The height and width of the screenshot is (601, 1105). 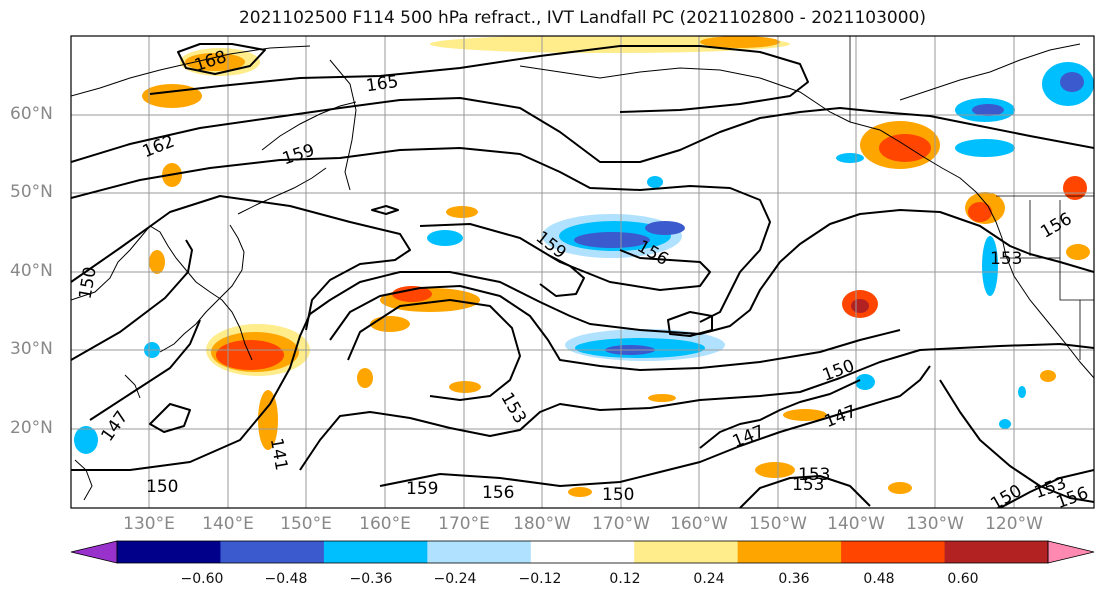 I want to click on lon-label: 150°W, so click(x=778, y=524).